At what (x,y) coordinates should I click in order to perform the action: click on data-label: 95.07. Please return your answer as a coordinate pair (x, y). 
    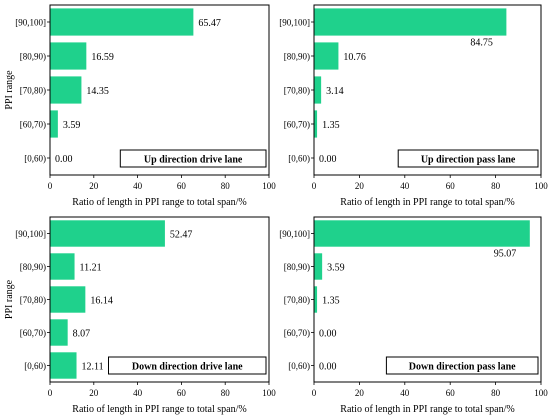
    Looking at the image, I should click on (505, 254).